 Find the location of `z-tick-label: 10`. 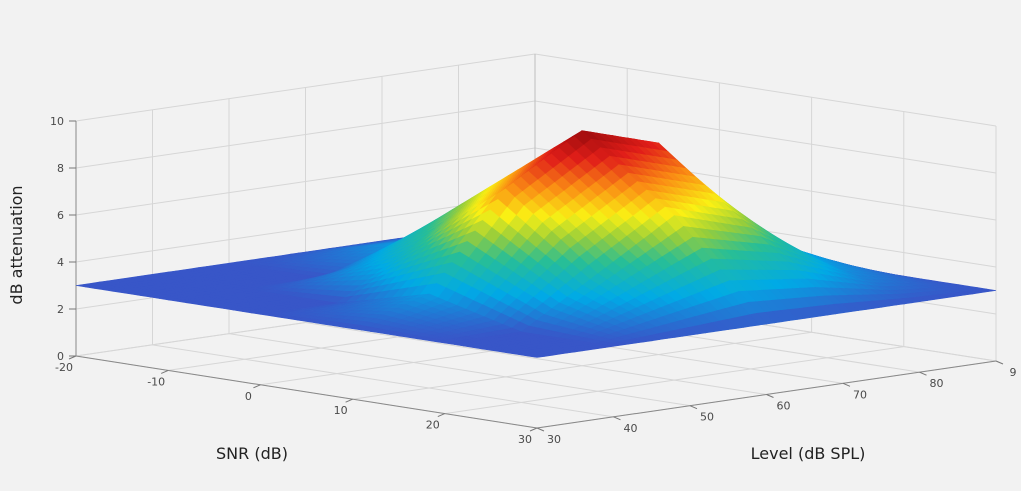

z-tick-label: 10 is located at coordinates (57, 121).